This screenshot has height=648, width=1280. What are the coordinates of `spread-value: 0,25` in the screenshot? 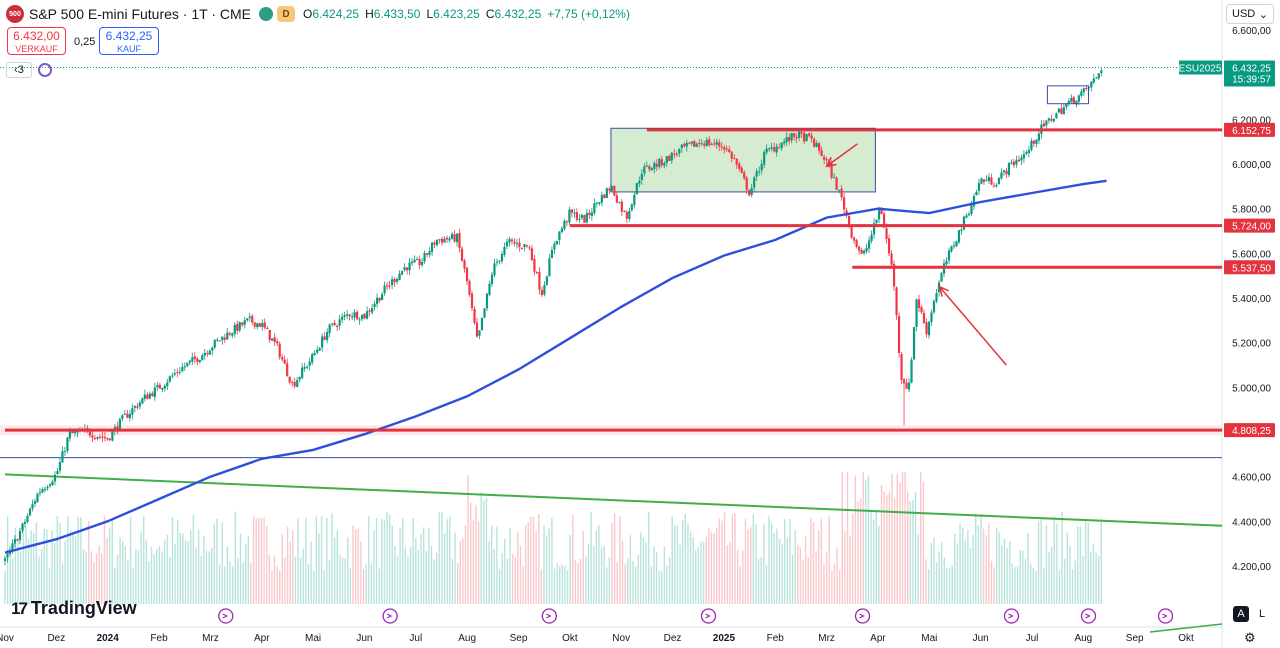 It's located at (85, 42).